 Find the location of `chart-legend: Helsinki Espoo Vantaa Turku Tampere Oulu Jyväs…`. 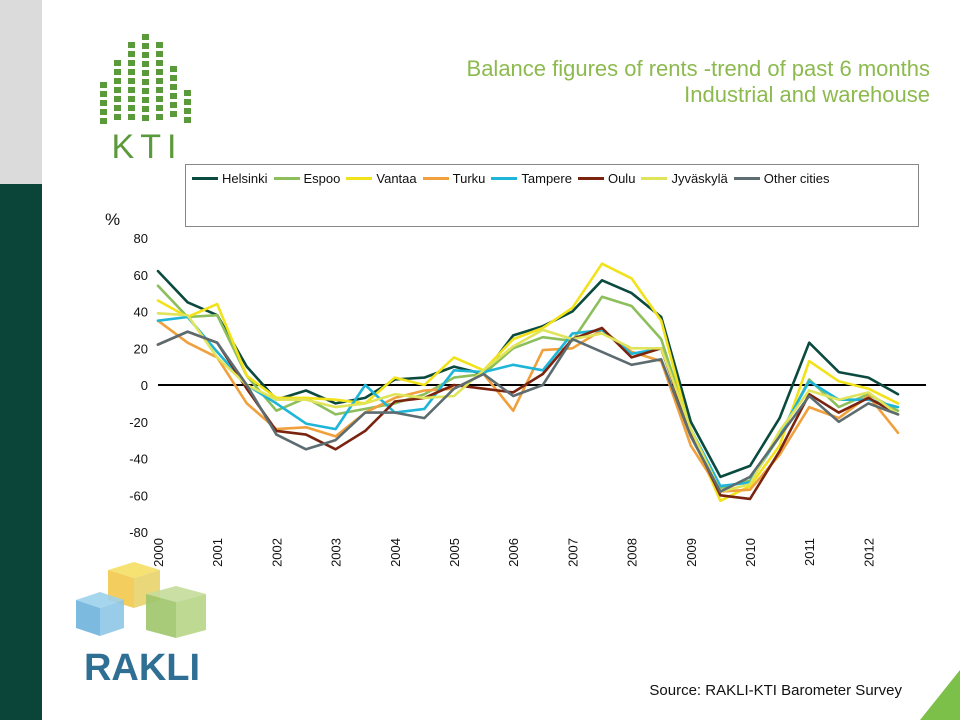

chart-legend: Helsinki Espoo Vantaa Turku Tampere Oulu Jyväs… is located at coordinates (552, 195).